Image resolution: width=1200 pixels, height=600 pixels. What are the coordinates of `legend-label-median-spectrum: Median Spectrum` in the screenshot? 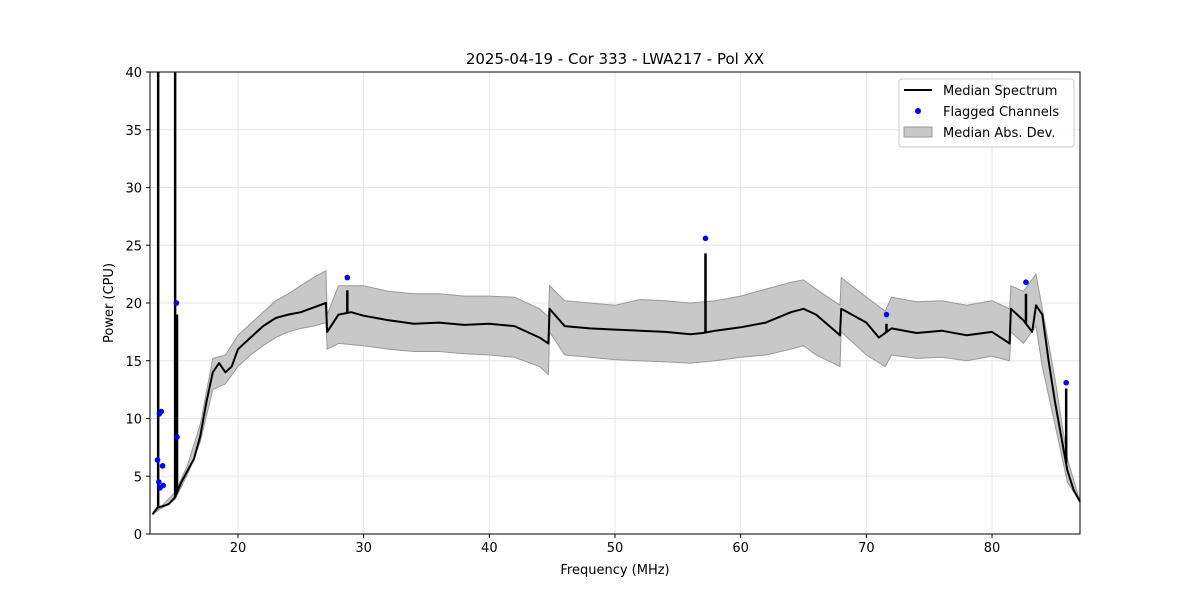 It's located at (1000, 91).